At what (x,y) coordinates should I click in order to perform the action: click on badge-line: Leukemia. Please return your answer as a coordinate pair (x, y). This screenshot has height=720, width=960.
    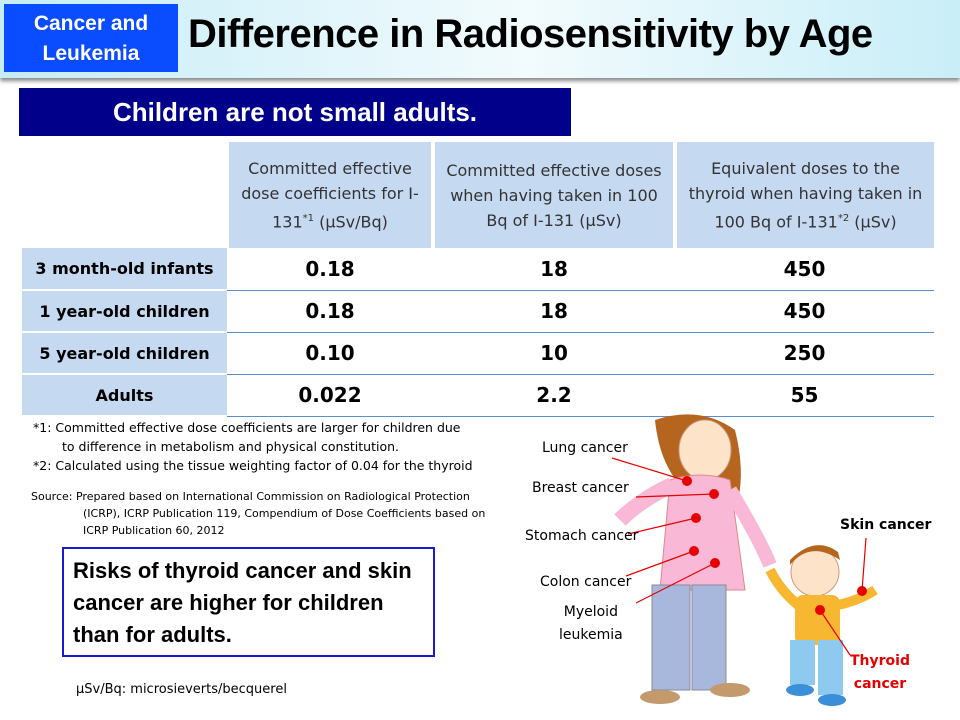
    Looking at the image, I should click on (91, 53).